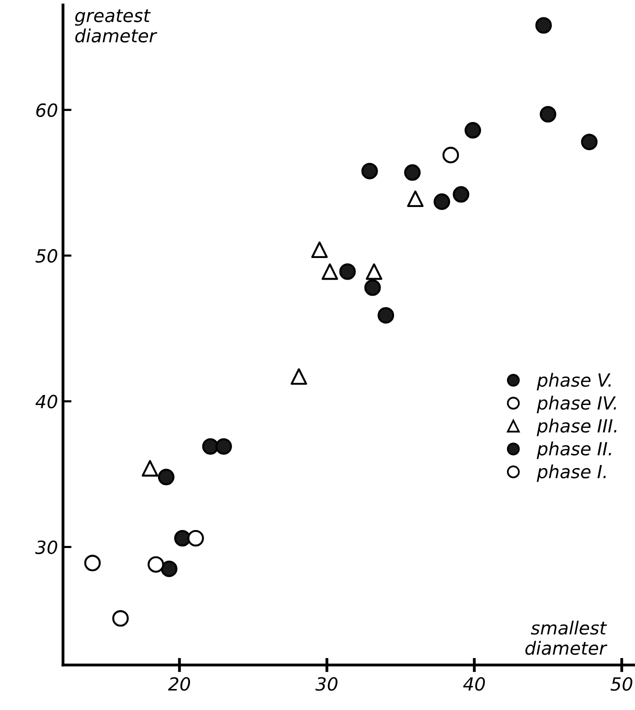 The height and width of the screenshot is (710, 635). What do you see at coordinates (326, 684) in the screenshot?
I see `x-tick-label: 30` at bounding box center [326, 684].